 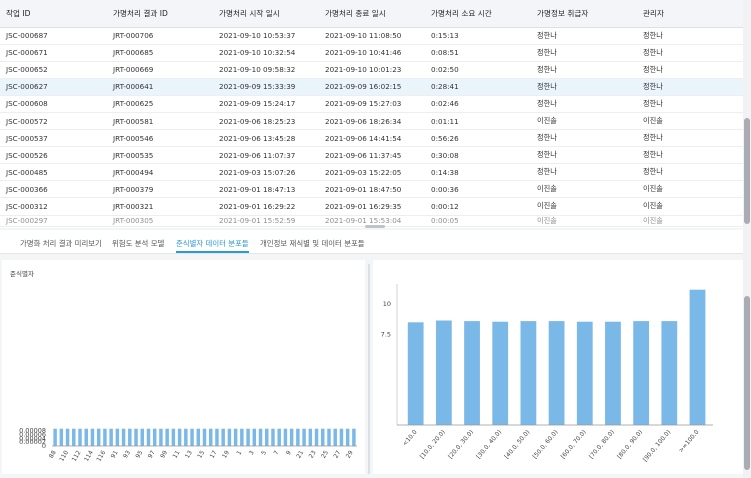 I want to click on x-tick-label: [60.0, 70.0), so click(x=574, y=444).